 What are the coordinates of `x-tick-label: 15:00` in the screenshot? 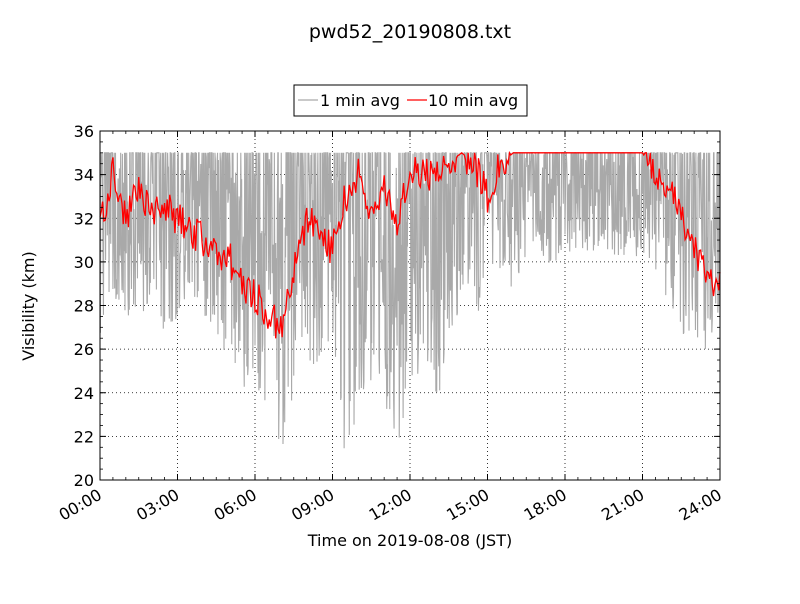 It's located at (467, 505).